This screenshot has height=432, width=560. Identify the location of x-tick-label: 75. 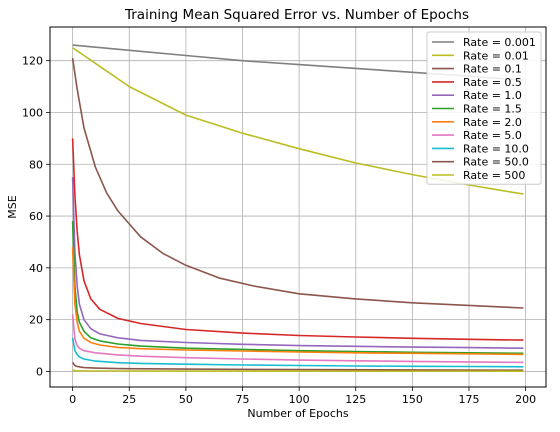
(243, 399).